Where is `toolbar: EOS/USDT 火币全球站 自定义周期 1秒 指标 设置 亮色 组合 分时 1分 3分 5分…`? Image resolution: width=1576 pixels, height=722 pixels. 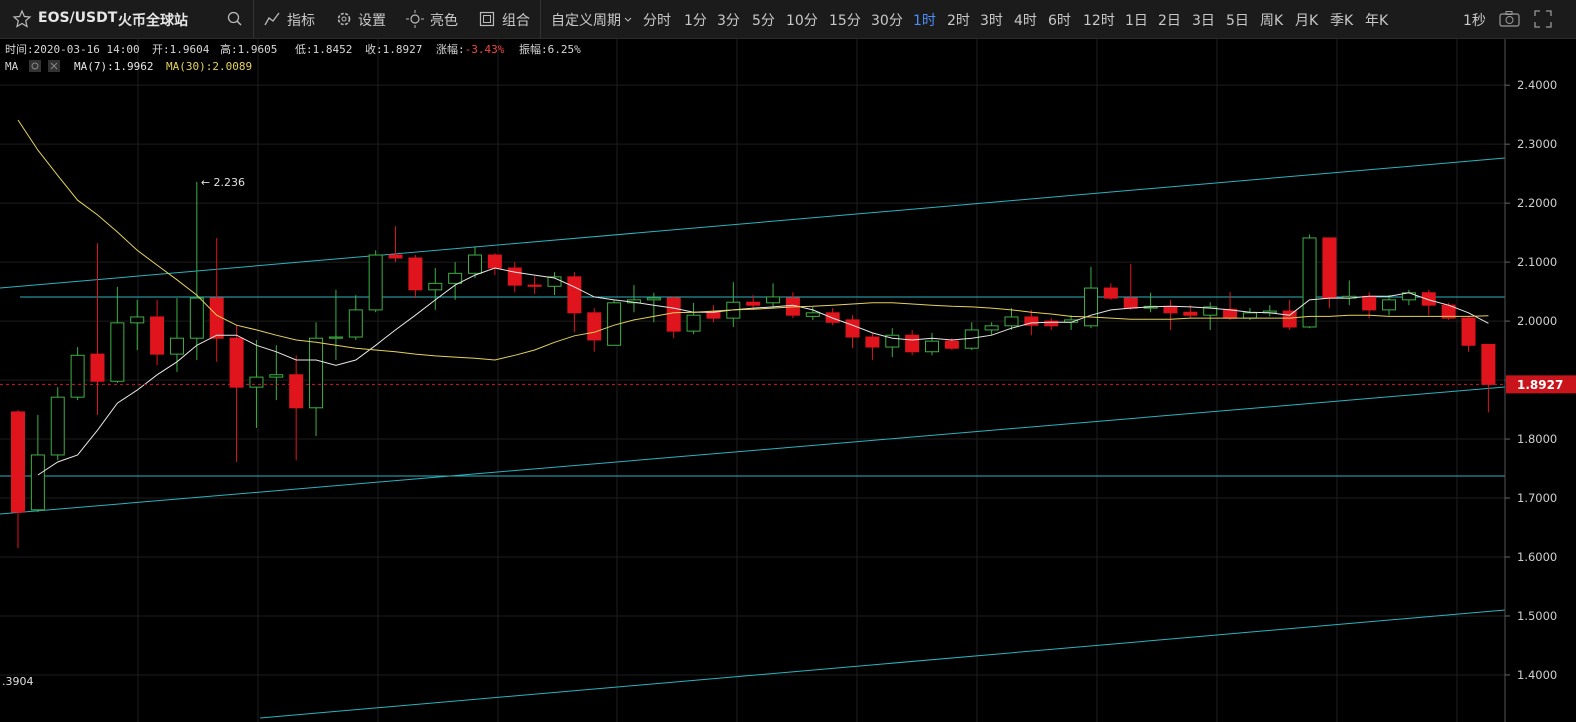
toolbar: EOS/USDT 火币全球站 自定义周期 1秒 指标 设置 亮色 组合 分时 1分 3分 5分… is located at coordinates (788, 19).